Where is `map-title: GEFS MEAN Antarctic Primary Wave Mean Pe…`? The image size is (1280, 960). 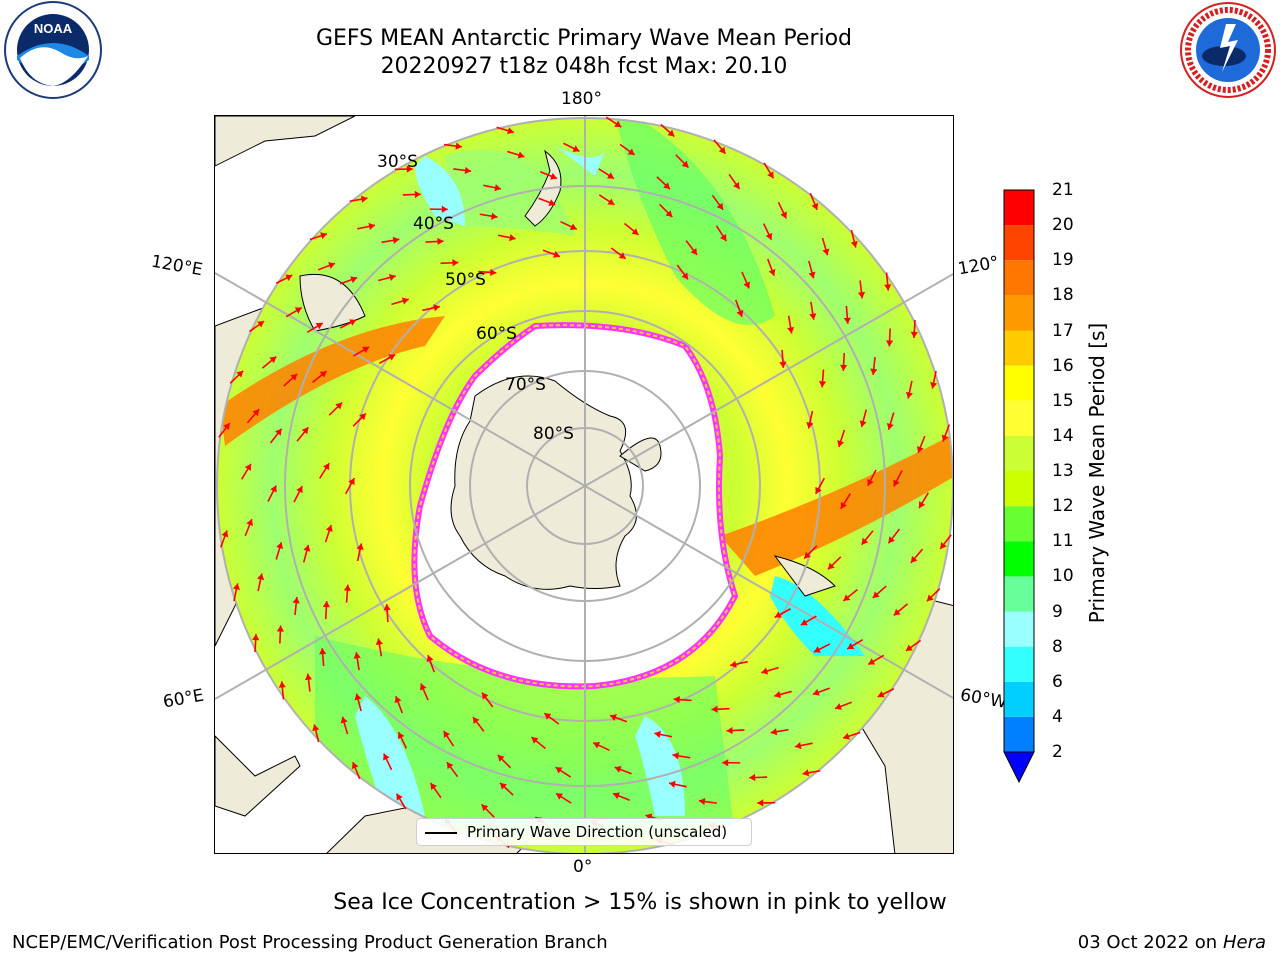
map-title: GEFS MEAN Antarctic Primary Wave Mean Pe… is located at coordinates (584, 38).